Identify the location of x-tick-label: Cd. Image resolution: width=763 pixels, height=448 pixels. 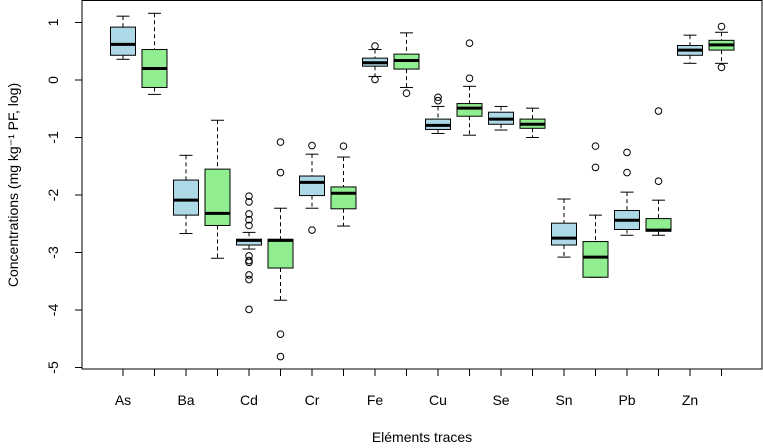
(249, 400).